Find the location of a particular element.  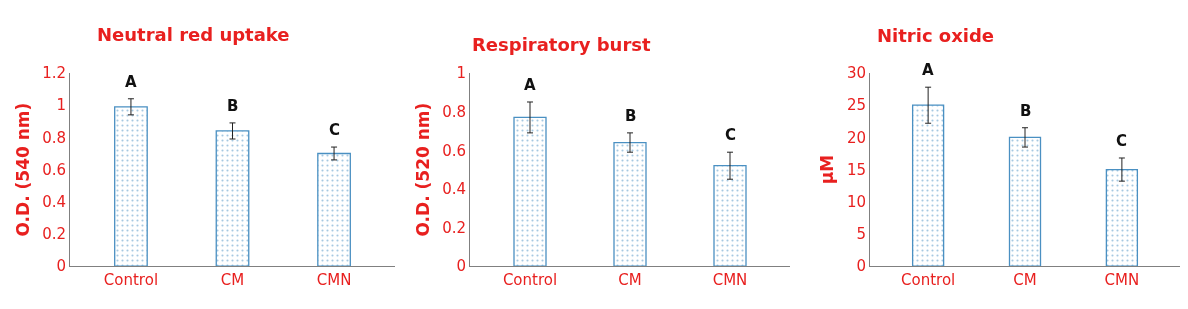

chart-title: Nitric oxide is located at coordinates (936, 35).